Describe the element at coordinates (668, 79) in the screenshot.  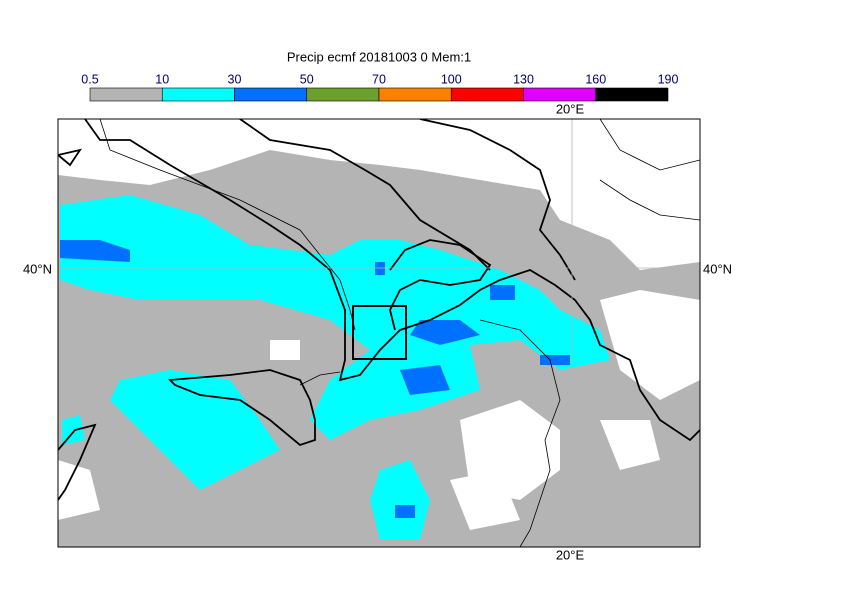
I see `colorbar-label: 190` at that location.